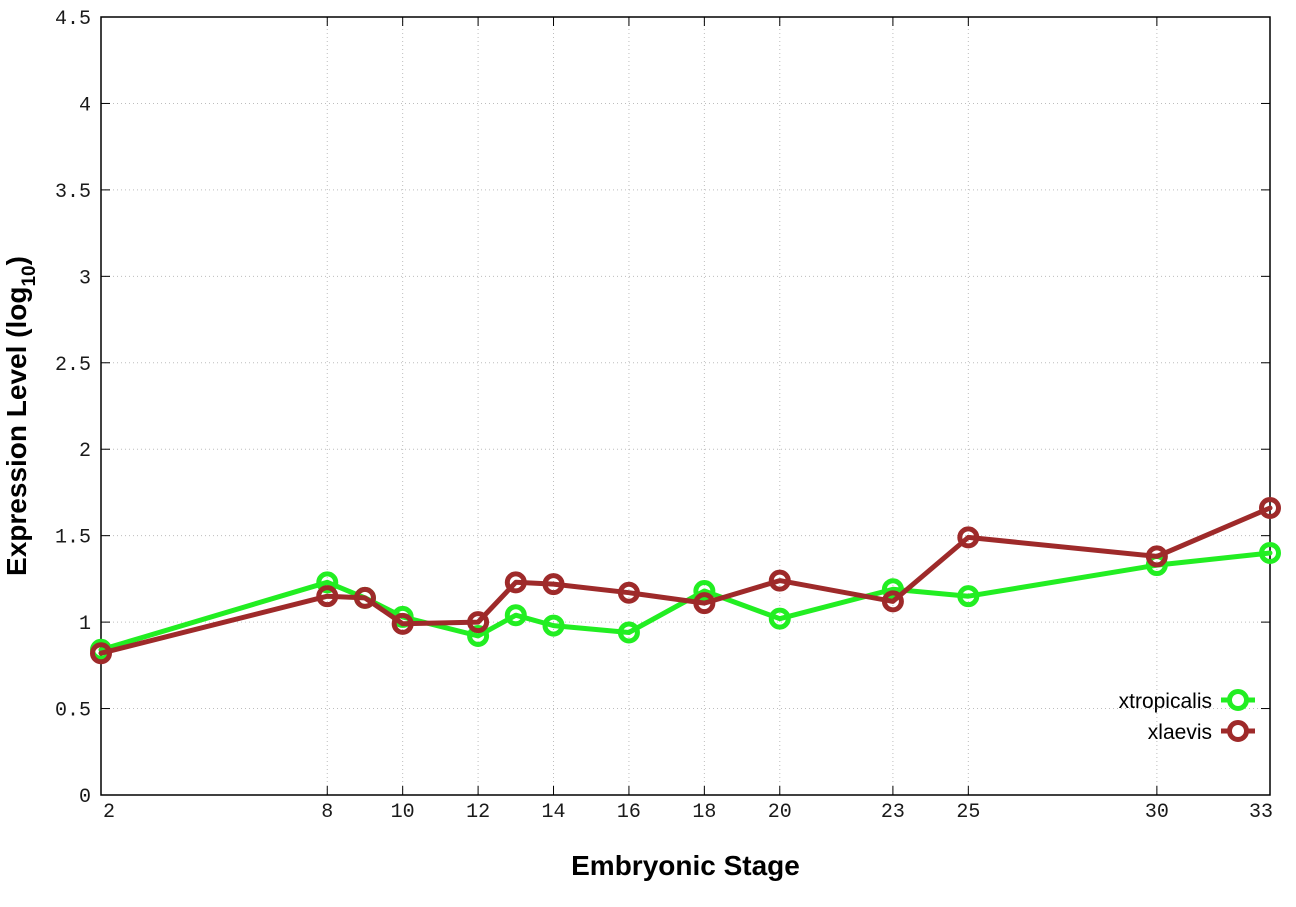 Image resolution: width=1296 pixels, height=907 pixels. Describe the element at coordinates (85, 451) in the screenshot. I see `y-tick-label: 2` at that location.